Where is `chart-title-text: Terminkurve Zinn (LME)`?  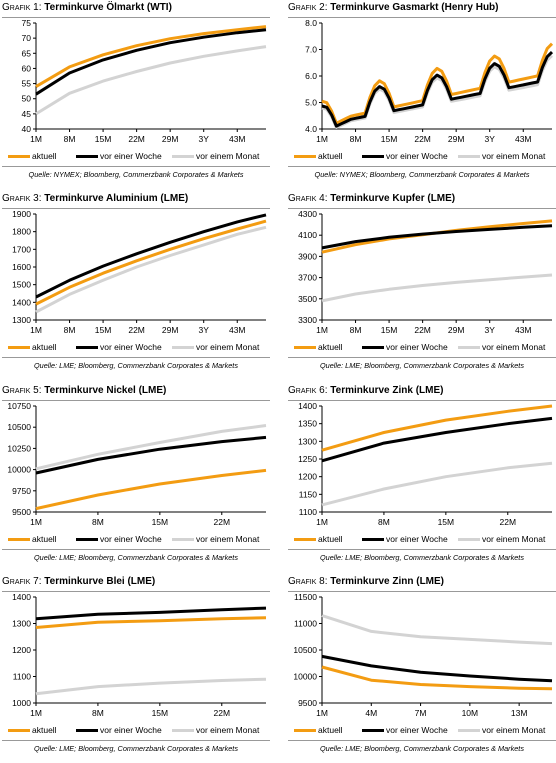 chart-title-text: Terminkurve Zinn (LME) is located at coordinates (387, 581).